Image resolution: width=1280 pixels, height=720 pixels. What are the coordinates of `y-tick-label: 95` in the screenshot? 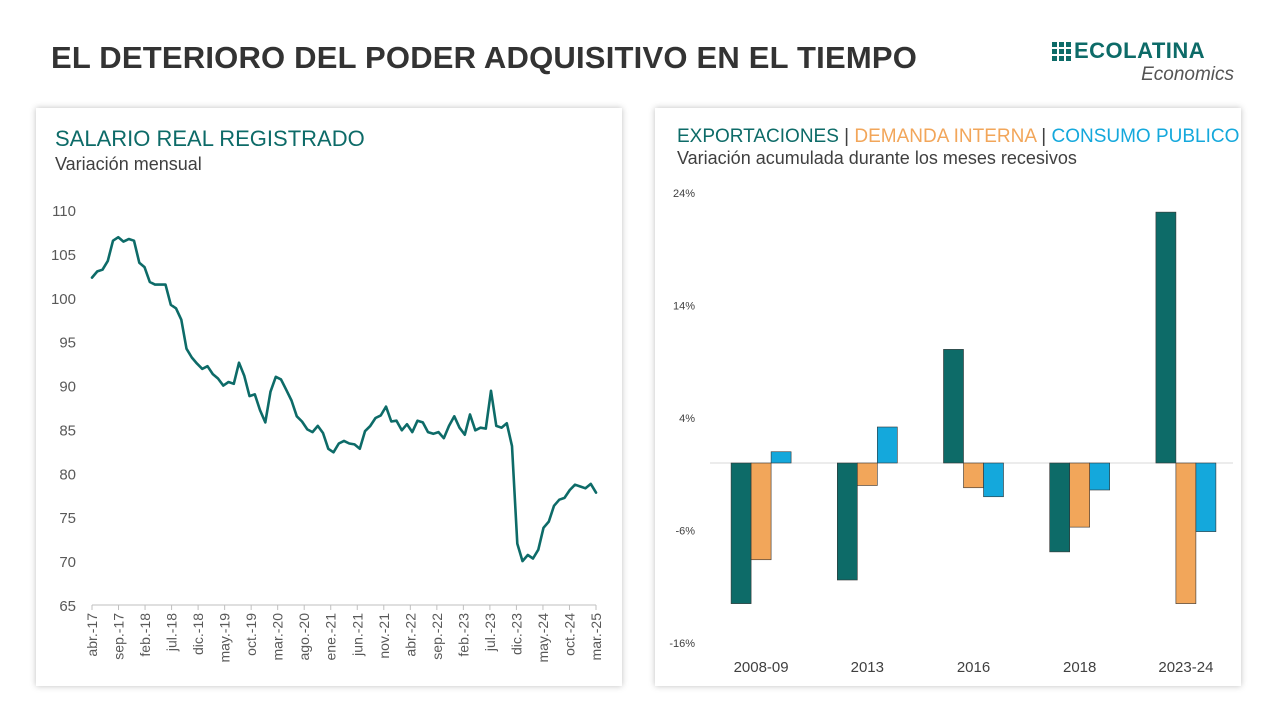 It's located at (67, 343).